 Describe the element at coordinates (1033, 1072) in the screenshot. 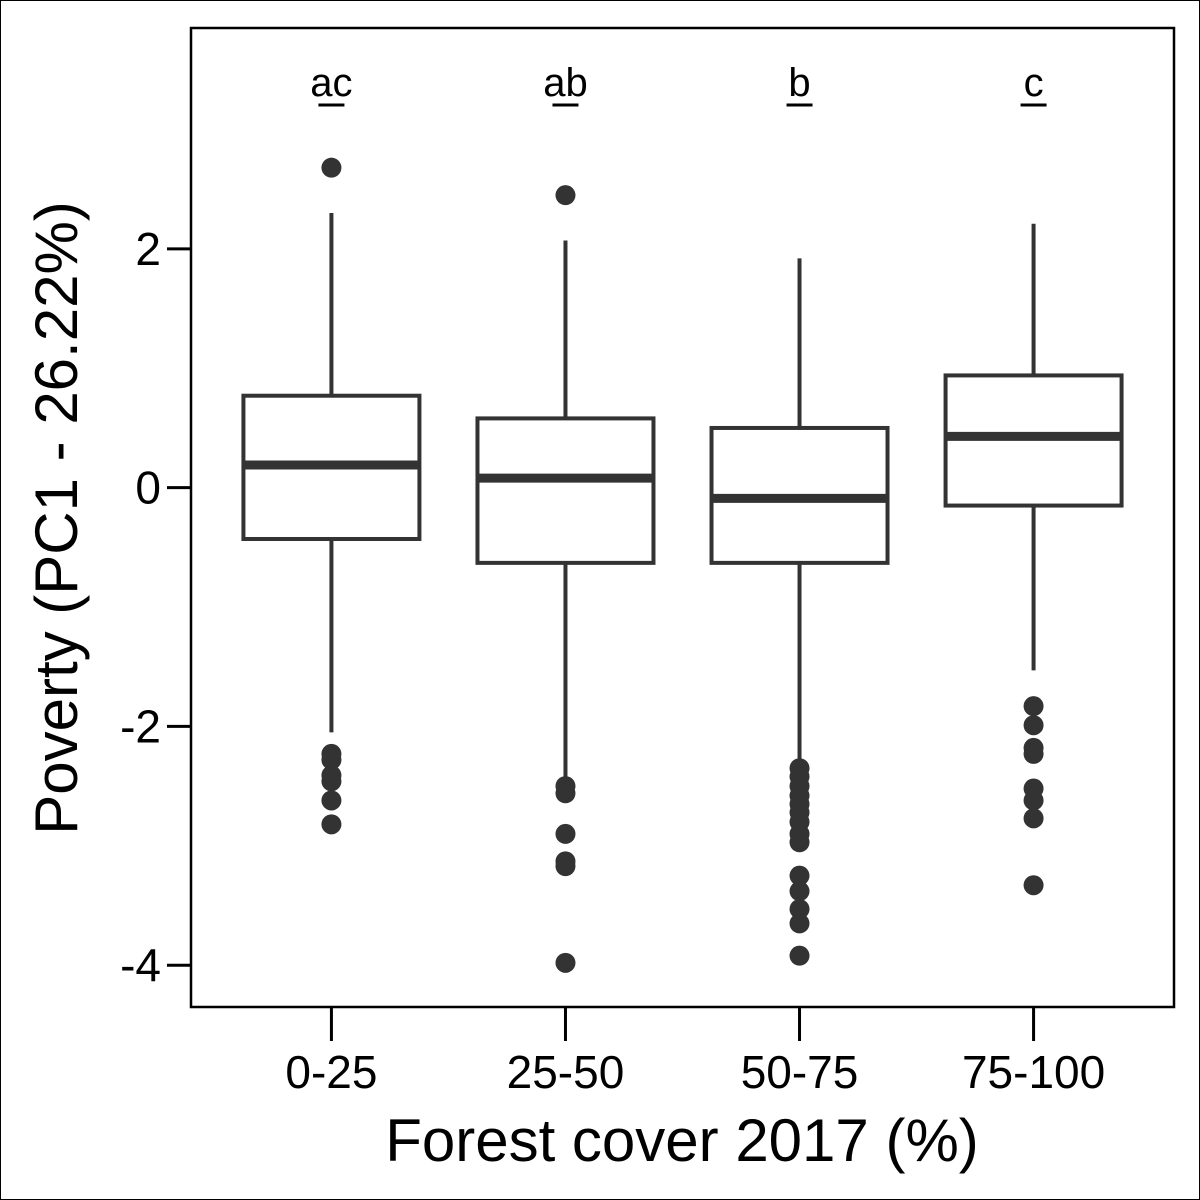

I see `x-tick-label: 75-100` at that location.